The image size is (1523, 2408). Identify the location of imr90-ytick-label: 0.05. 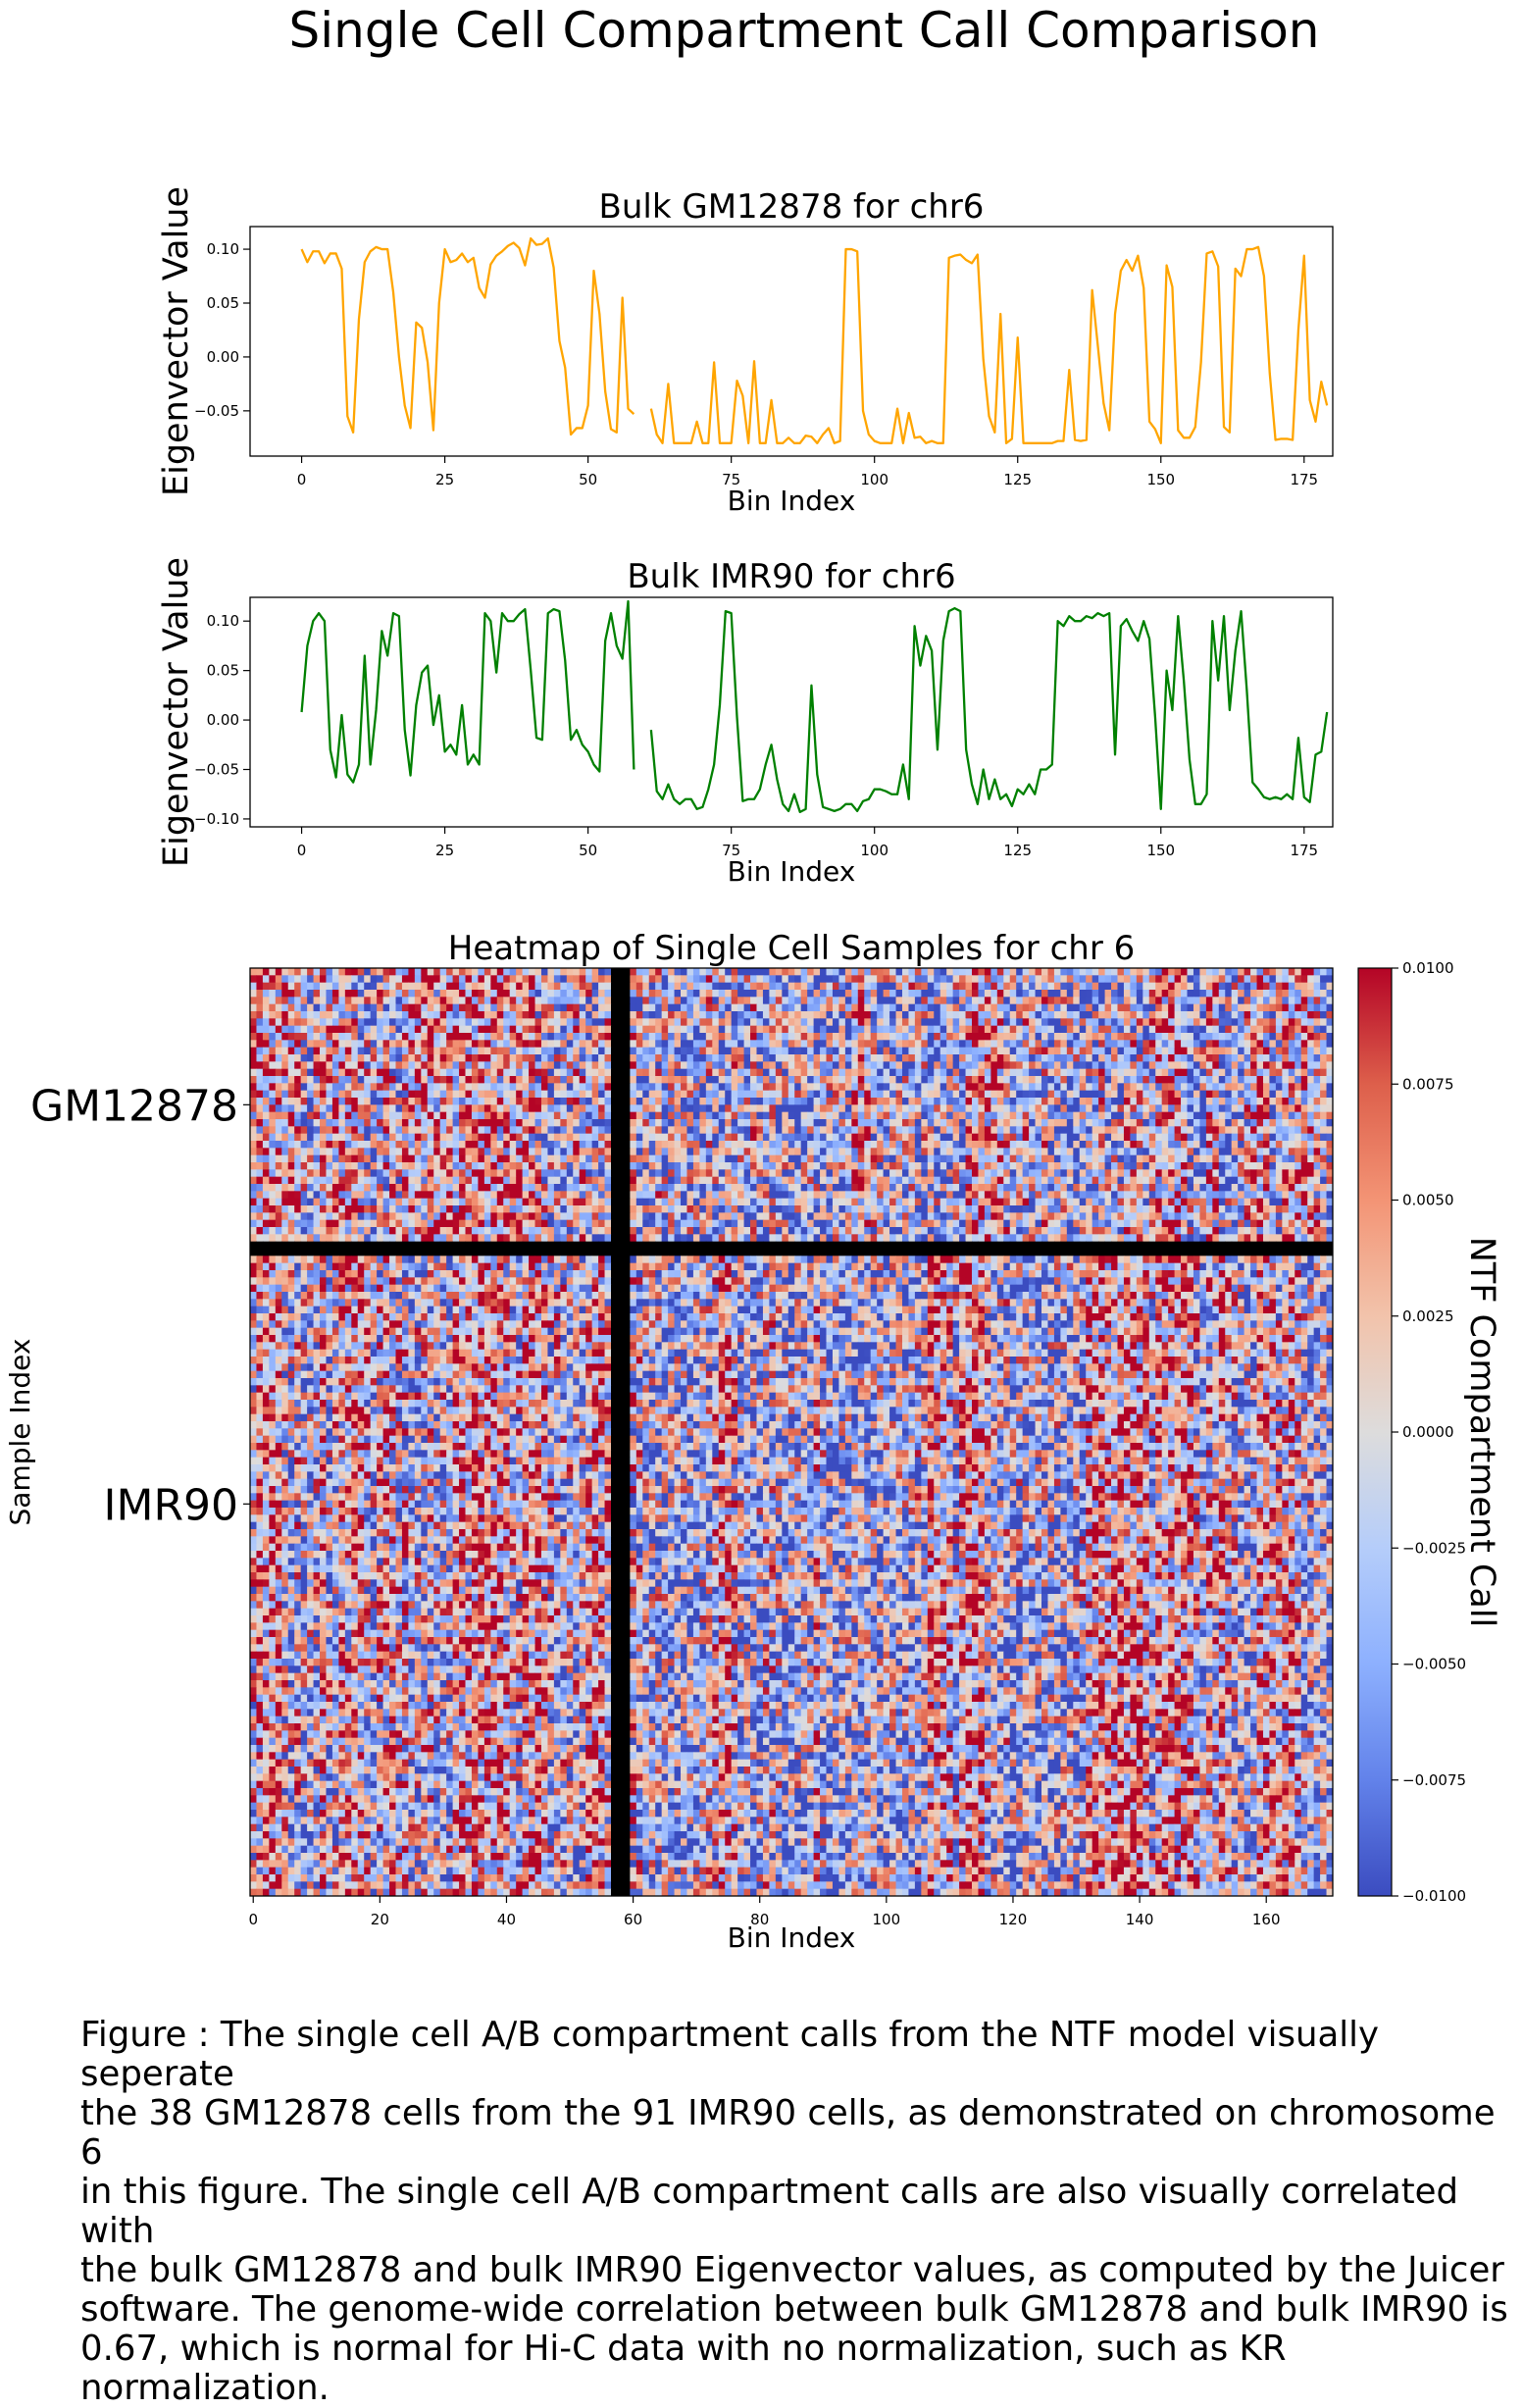
(223, 671).